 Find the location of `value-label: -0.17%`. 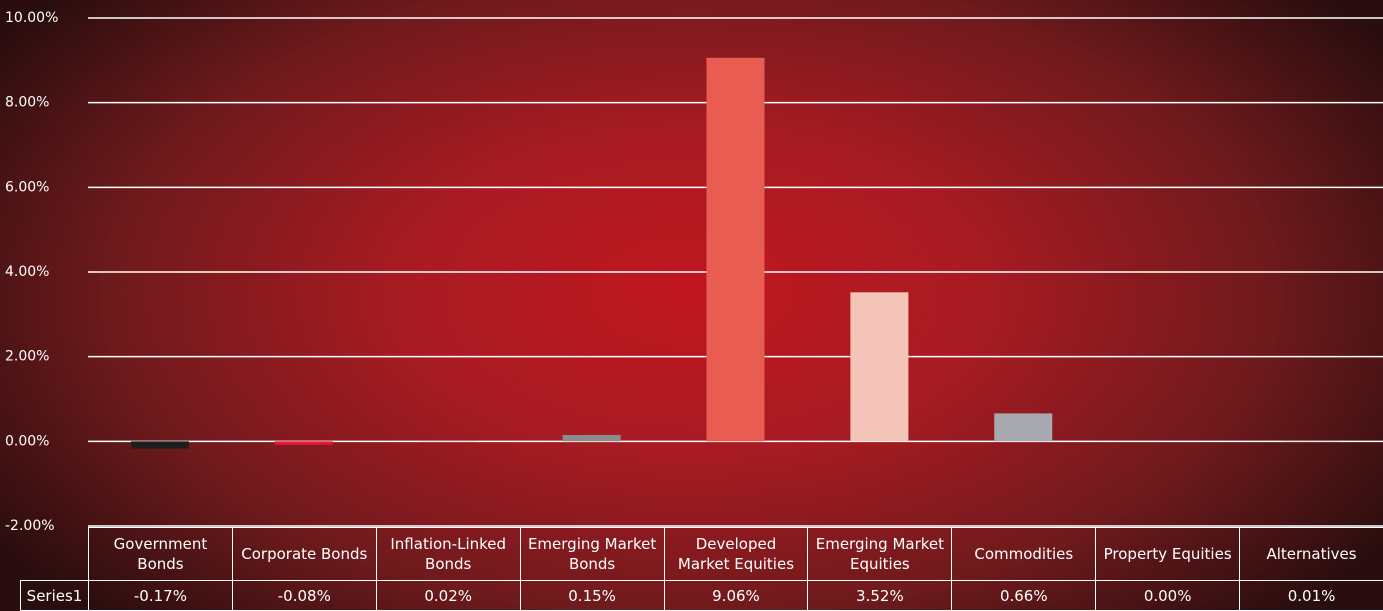

value-label: -0.17% is located at coordinates (160, 595).